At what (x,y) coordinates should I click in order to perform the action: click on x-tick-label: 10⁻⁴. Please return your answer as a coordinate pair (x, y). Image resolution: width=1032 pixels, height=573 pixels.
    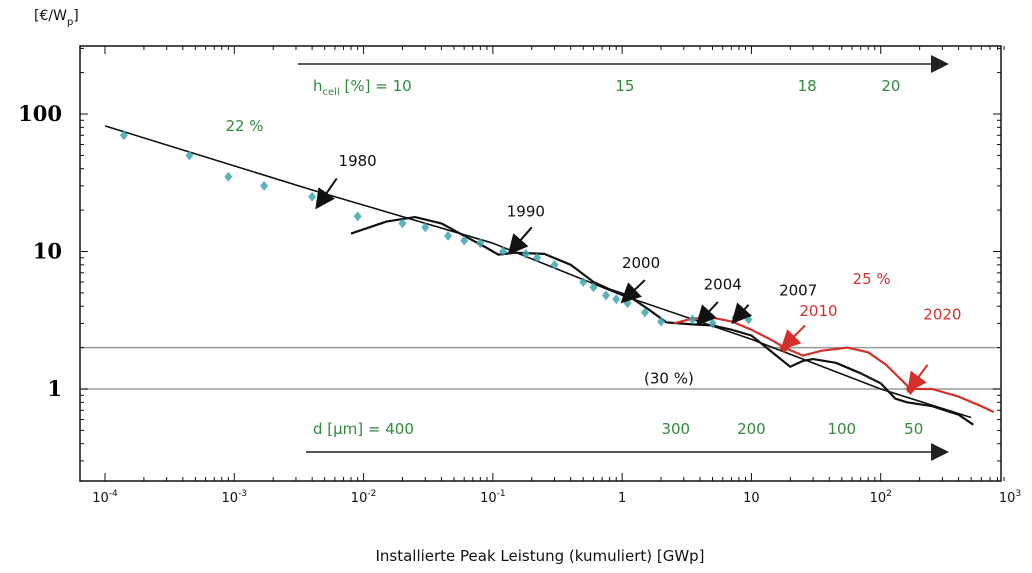
    Looking at the image, I should click on (105, 497).